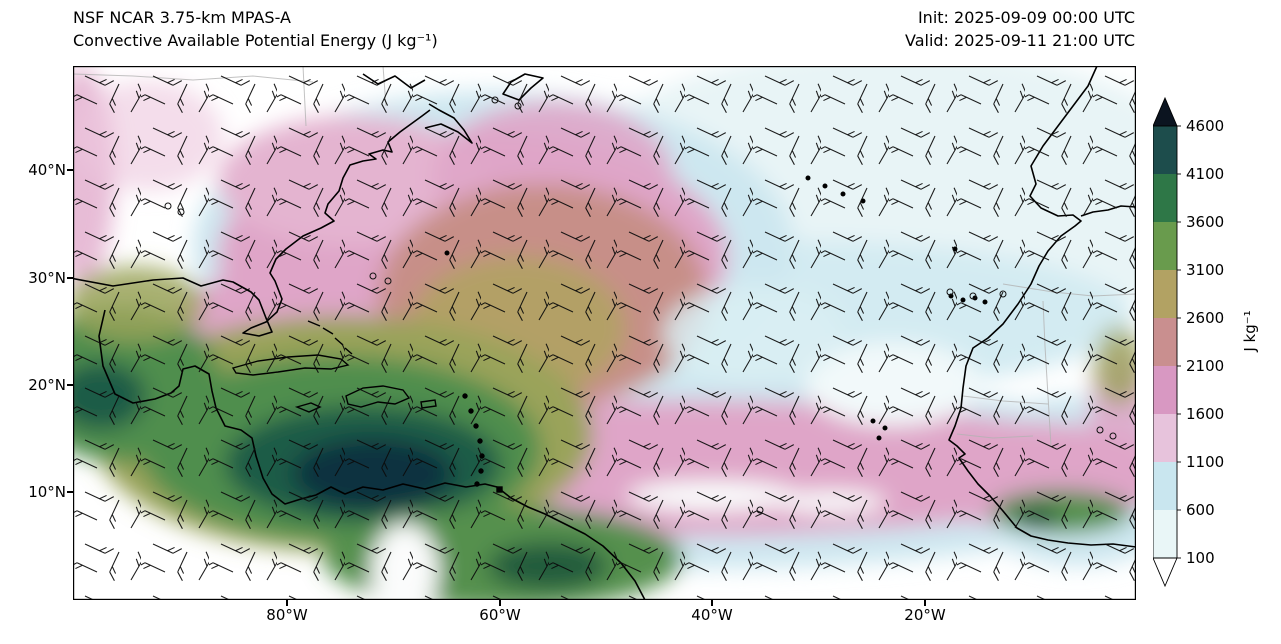 Image resolution: width=1281 pixels, height=644 pixels. I want to click on y-tick-label-20n: 20°N, so click(47, 385).